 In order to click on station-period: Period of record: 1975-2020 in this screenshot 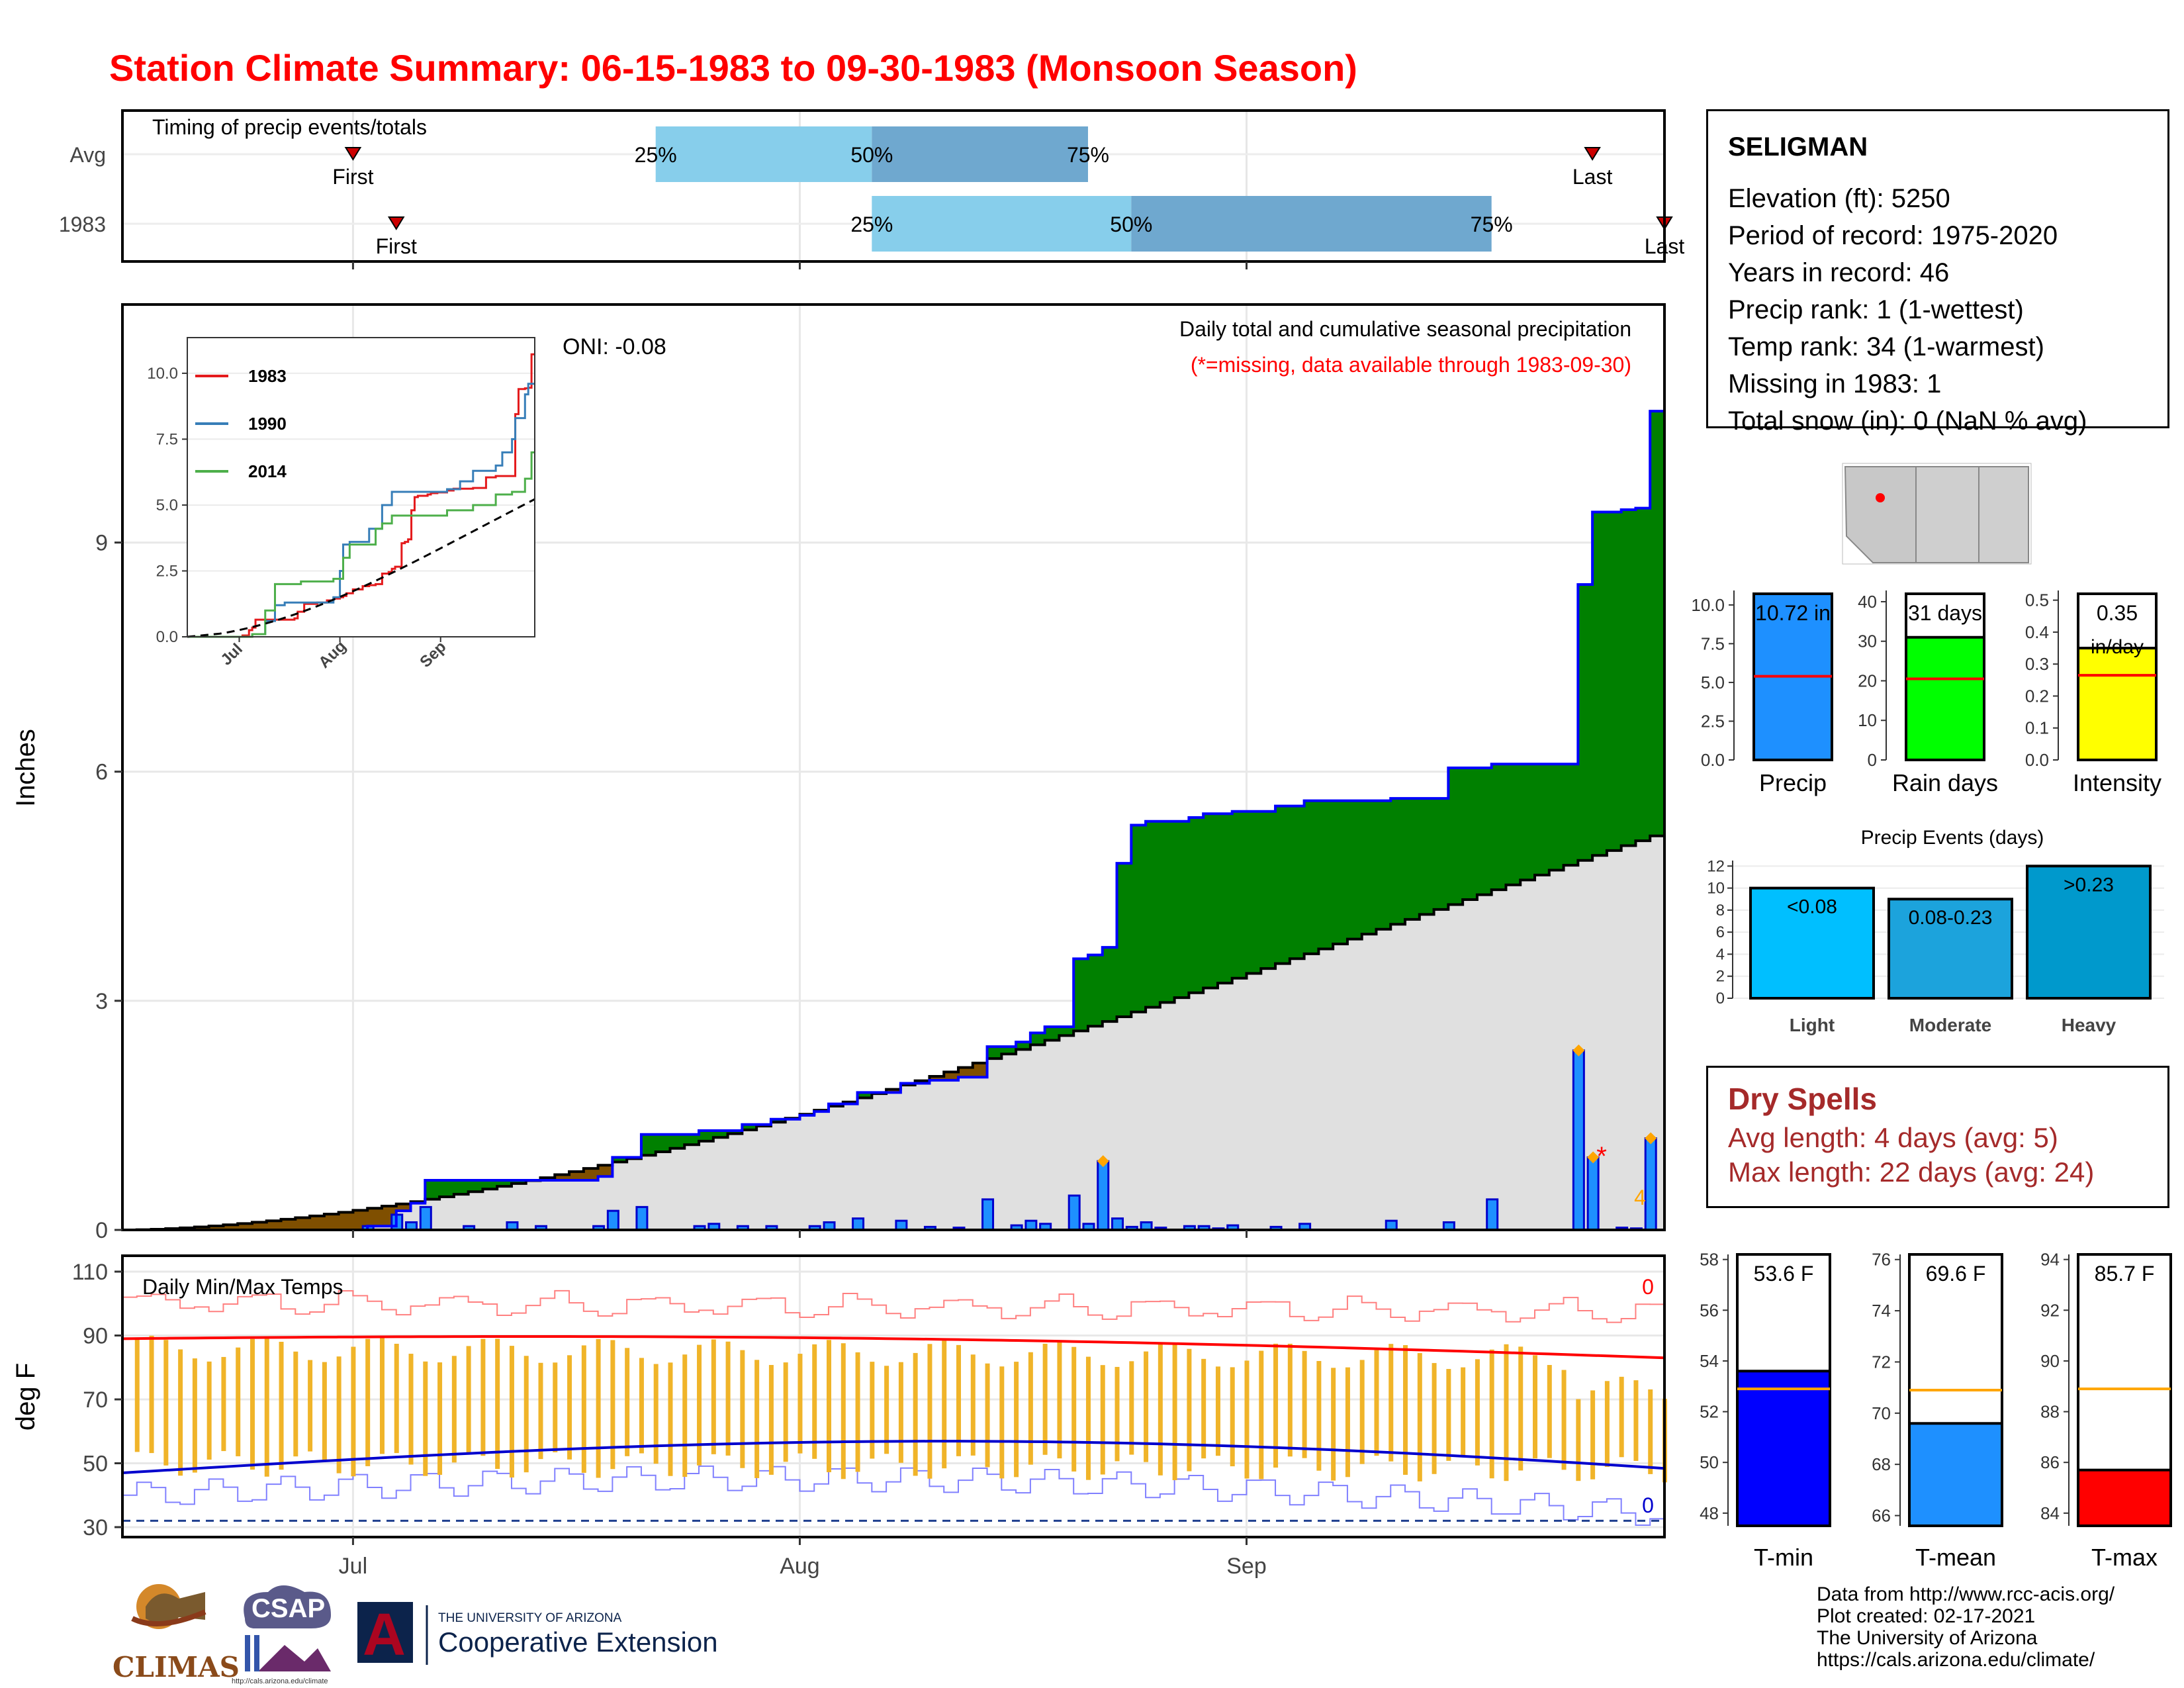, I will do `click(1893, 235)`.